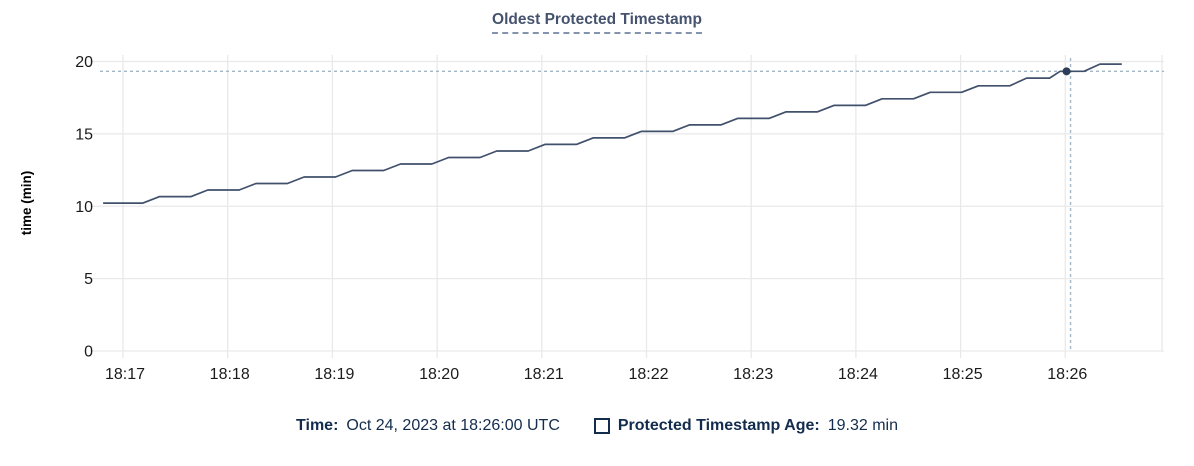 The height and width of the screenshot is (466, 1194). I want to click on x-axis-tick-label: 18:22, so click(648, 374).